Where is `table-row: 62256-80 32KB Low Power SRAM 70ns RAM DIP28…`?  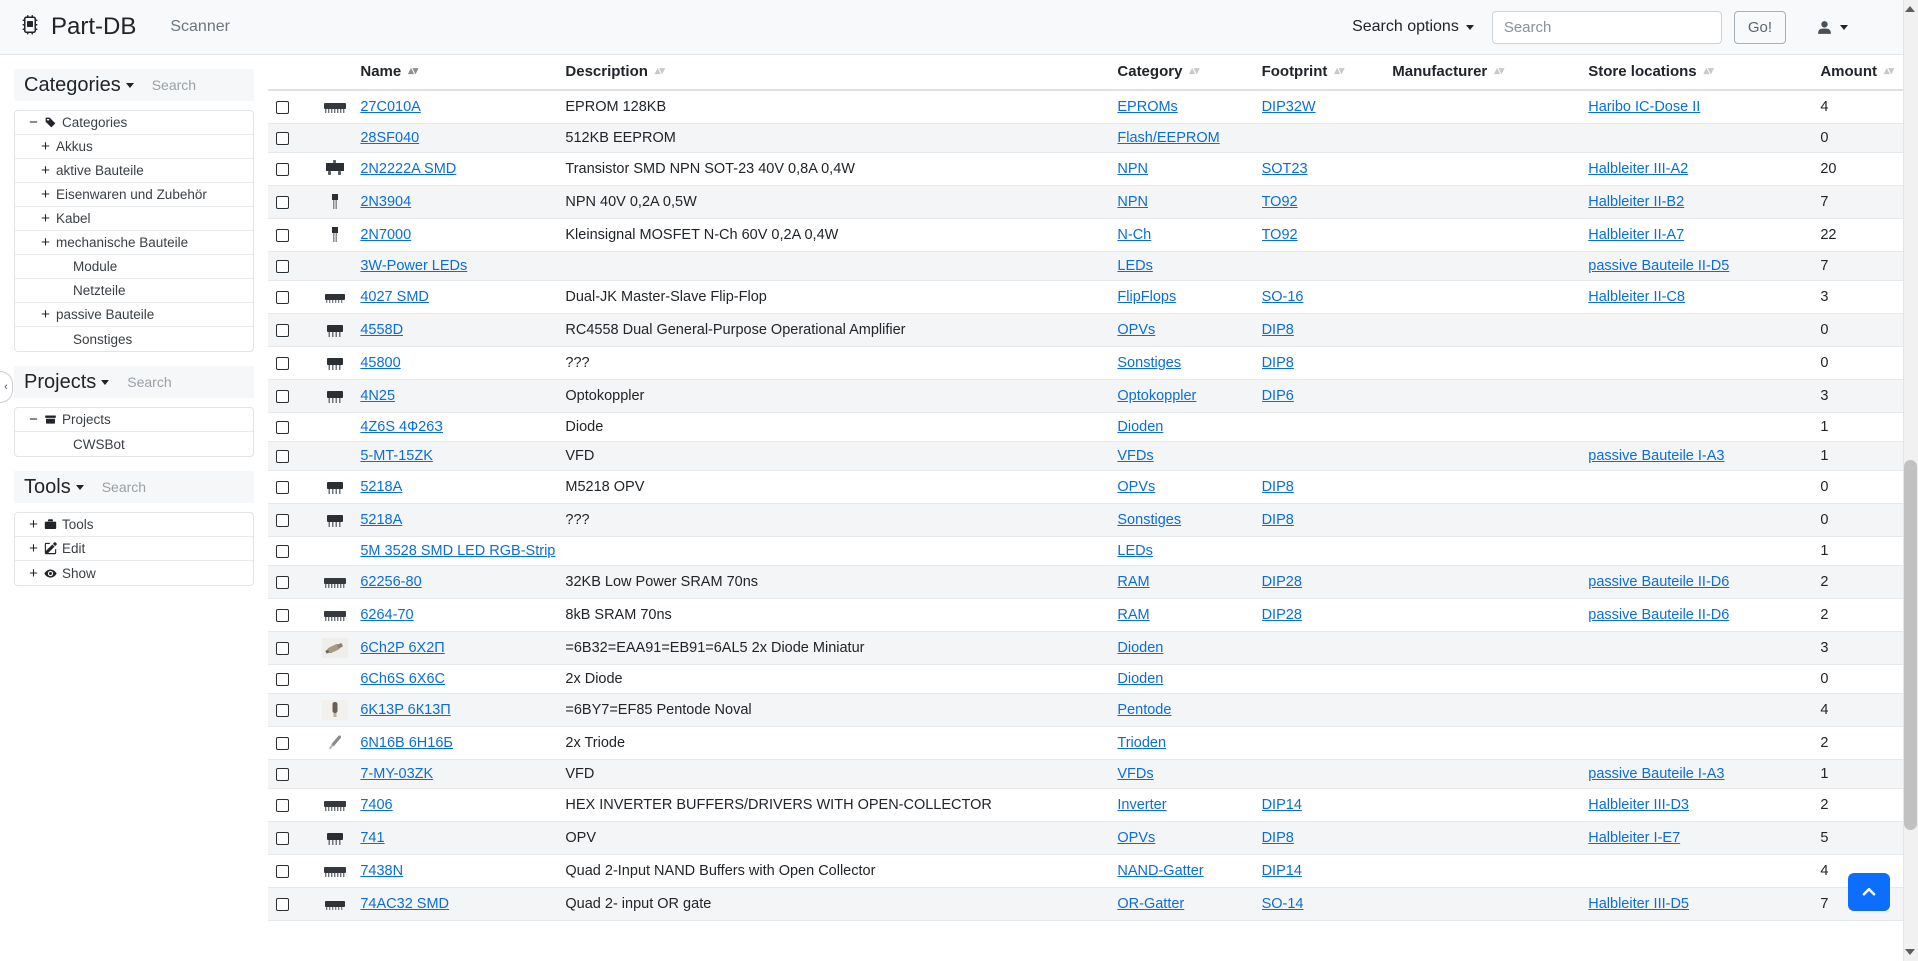
table-row: 62256-80 32KB Low Power SRAM 70ns RAM DIP28… is located at coordinates (1087, 582).